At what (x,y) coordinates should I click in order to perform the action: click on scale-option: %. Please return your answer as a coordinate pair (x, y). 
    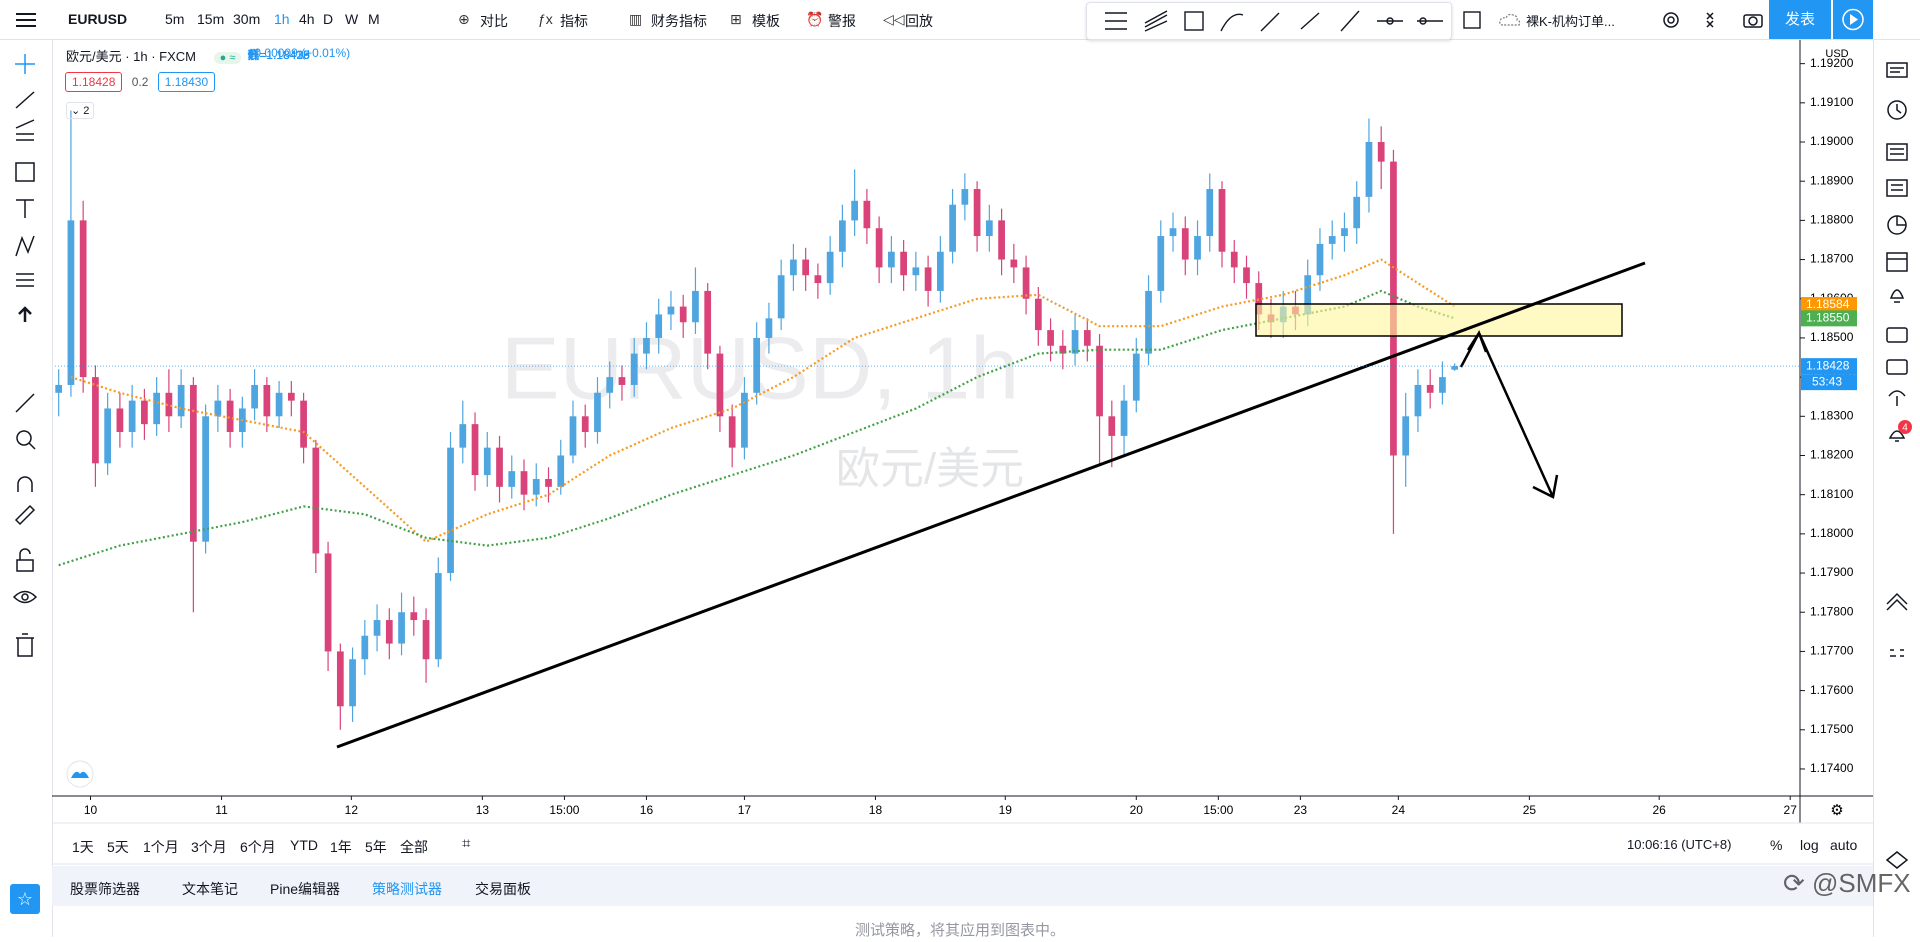
    Looking at the image, I should click on (1776, 845).